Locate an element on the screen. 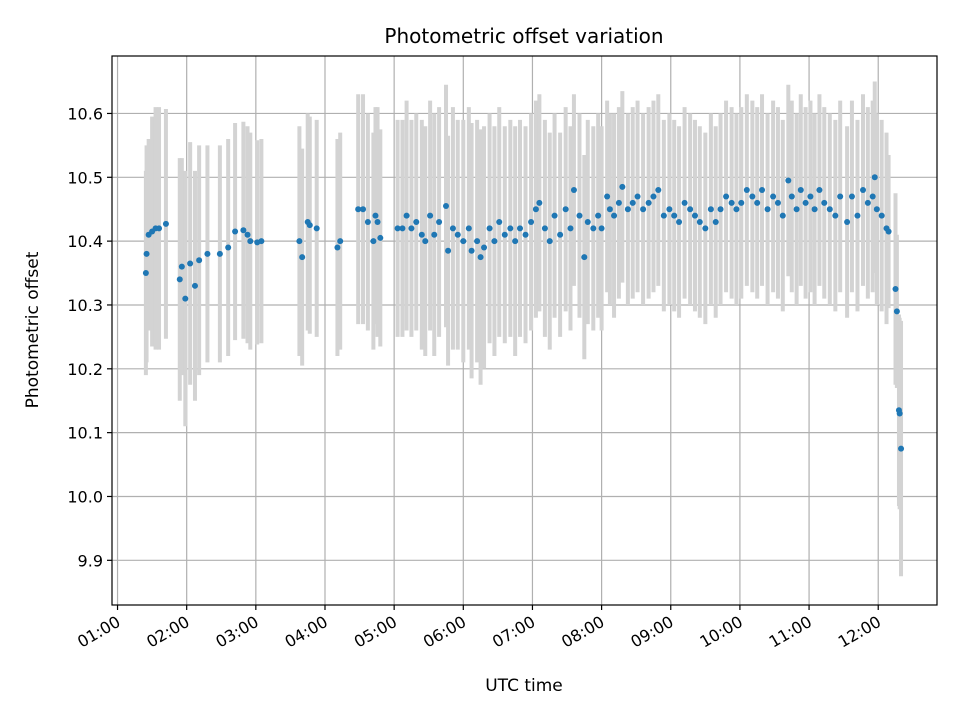 This screenshot has width=960, height=720. x-tick-label: 03:00 is located at coordinates (236, 632).